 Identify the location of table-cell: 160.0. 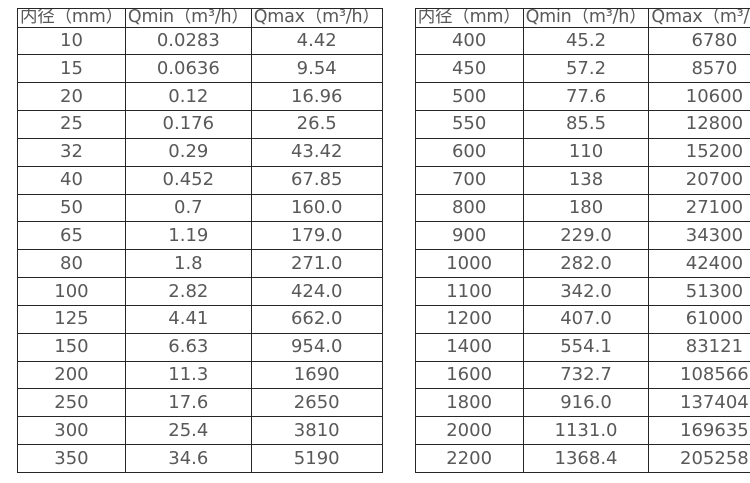
(316, 208).